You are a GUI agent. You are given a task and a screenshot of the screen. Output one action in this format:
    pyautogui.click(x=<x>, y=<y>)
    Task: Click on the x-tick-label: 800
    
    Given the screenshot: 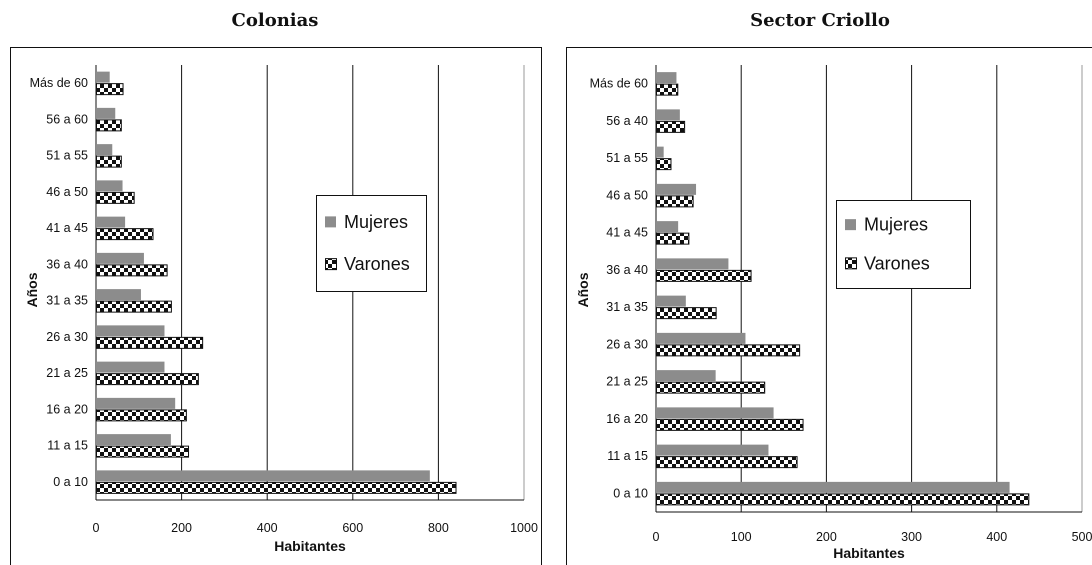 What is the action you would take?
    pyautogui.click(x=438, y=528)
    